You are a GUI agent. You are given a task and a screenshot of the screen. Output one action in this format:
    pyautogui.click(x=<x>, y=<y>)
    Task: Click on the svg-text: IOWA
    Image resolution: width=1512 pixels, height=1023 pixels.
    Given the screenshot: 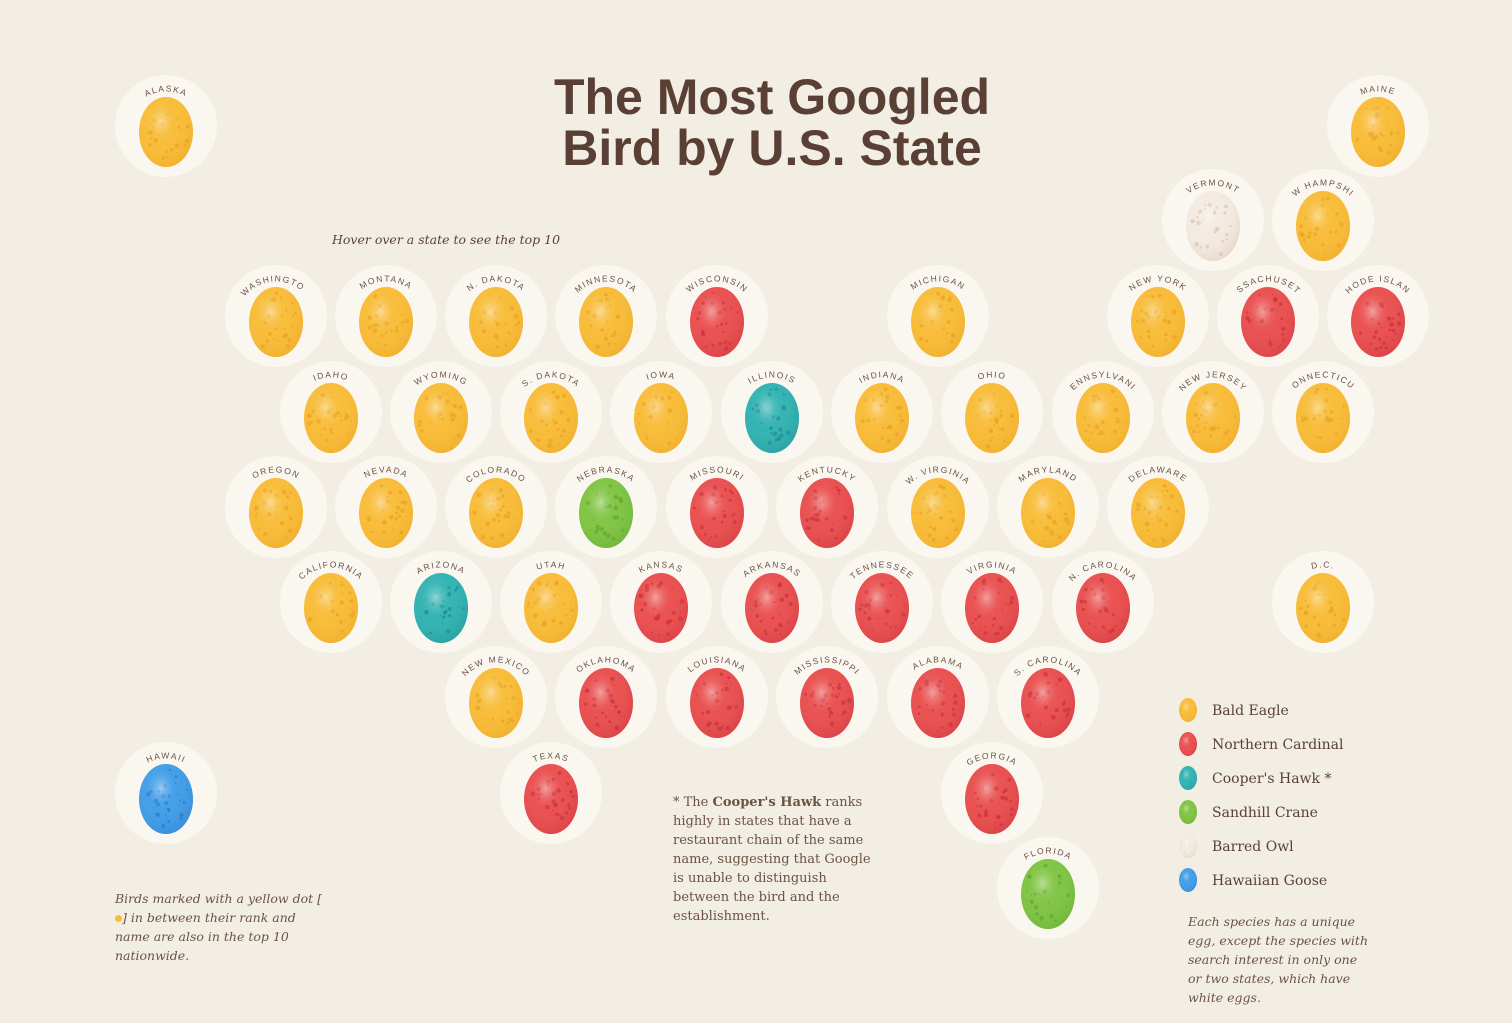 What is the action you would take?
    pyautogui.click(x=661, y=375)
    